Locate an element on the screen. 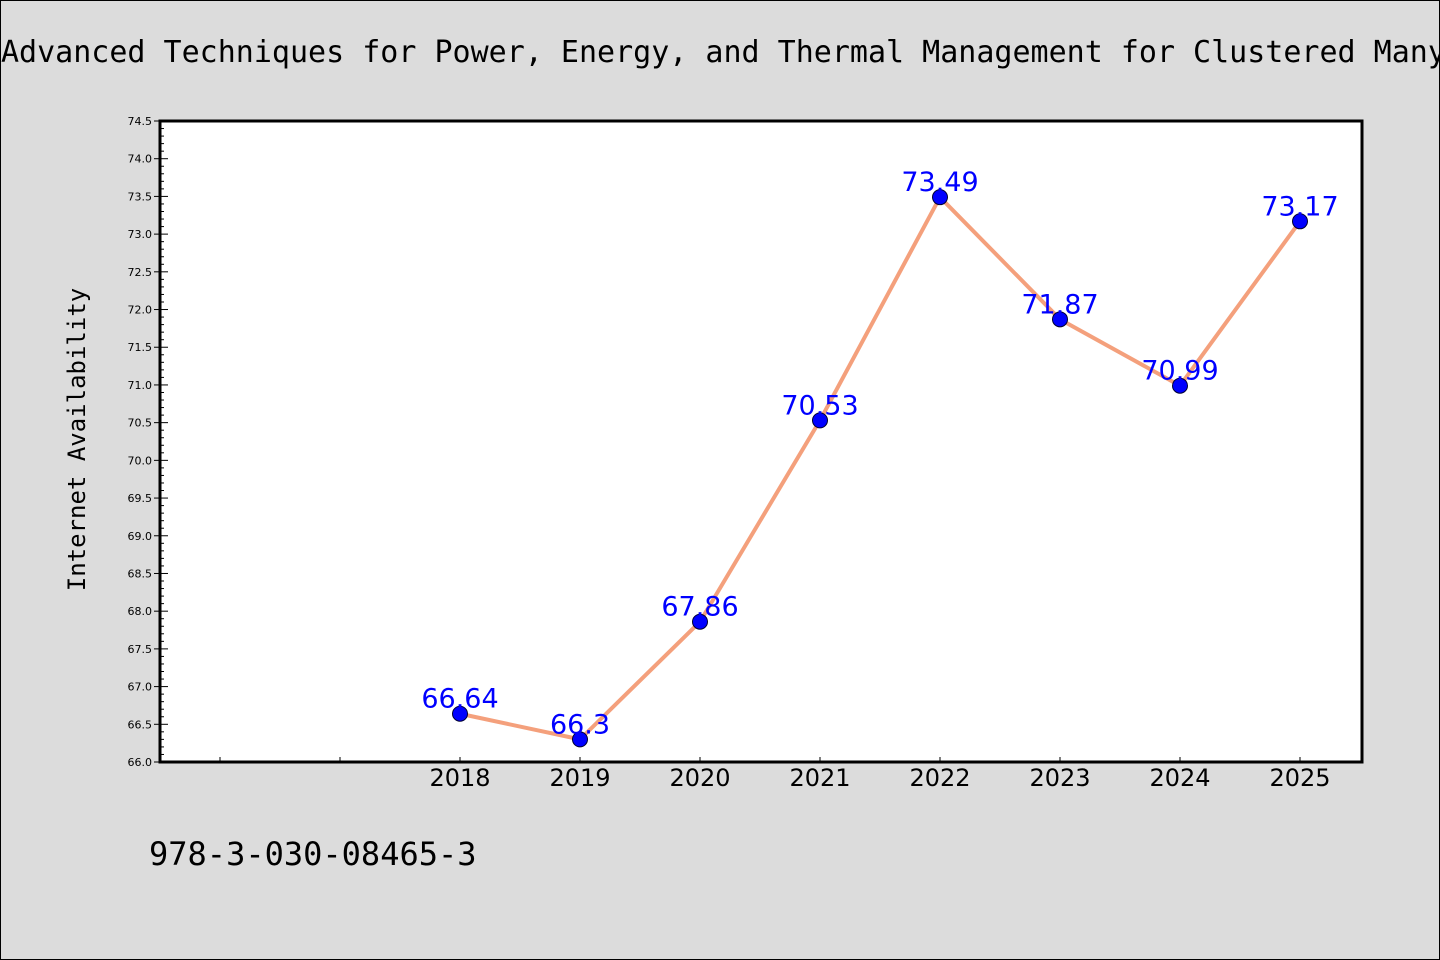  y-tick-label: 71.5 is located at coordinates (140, 347).